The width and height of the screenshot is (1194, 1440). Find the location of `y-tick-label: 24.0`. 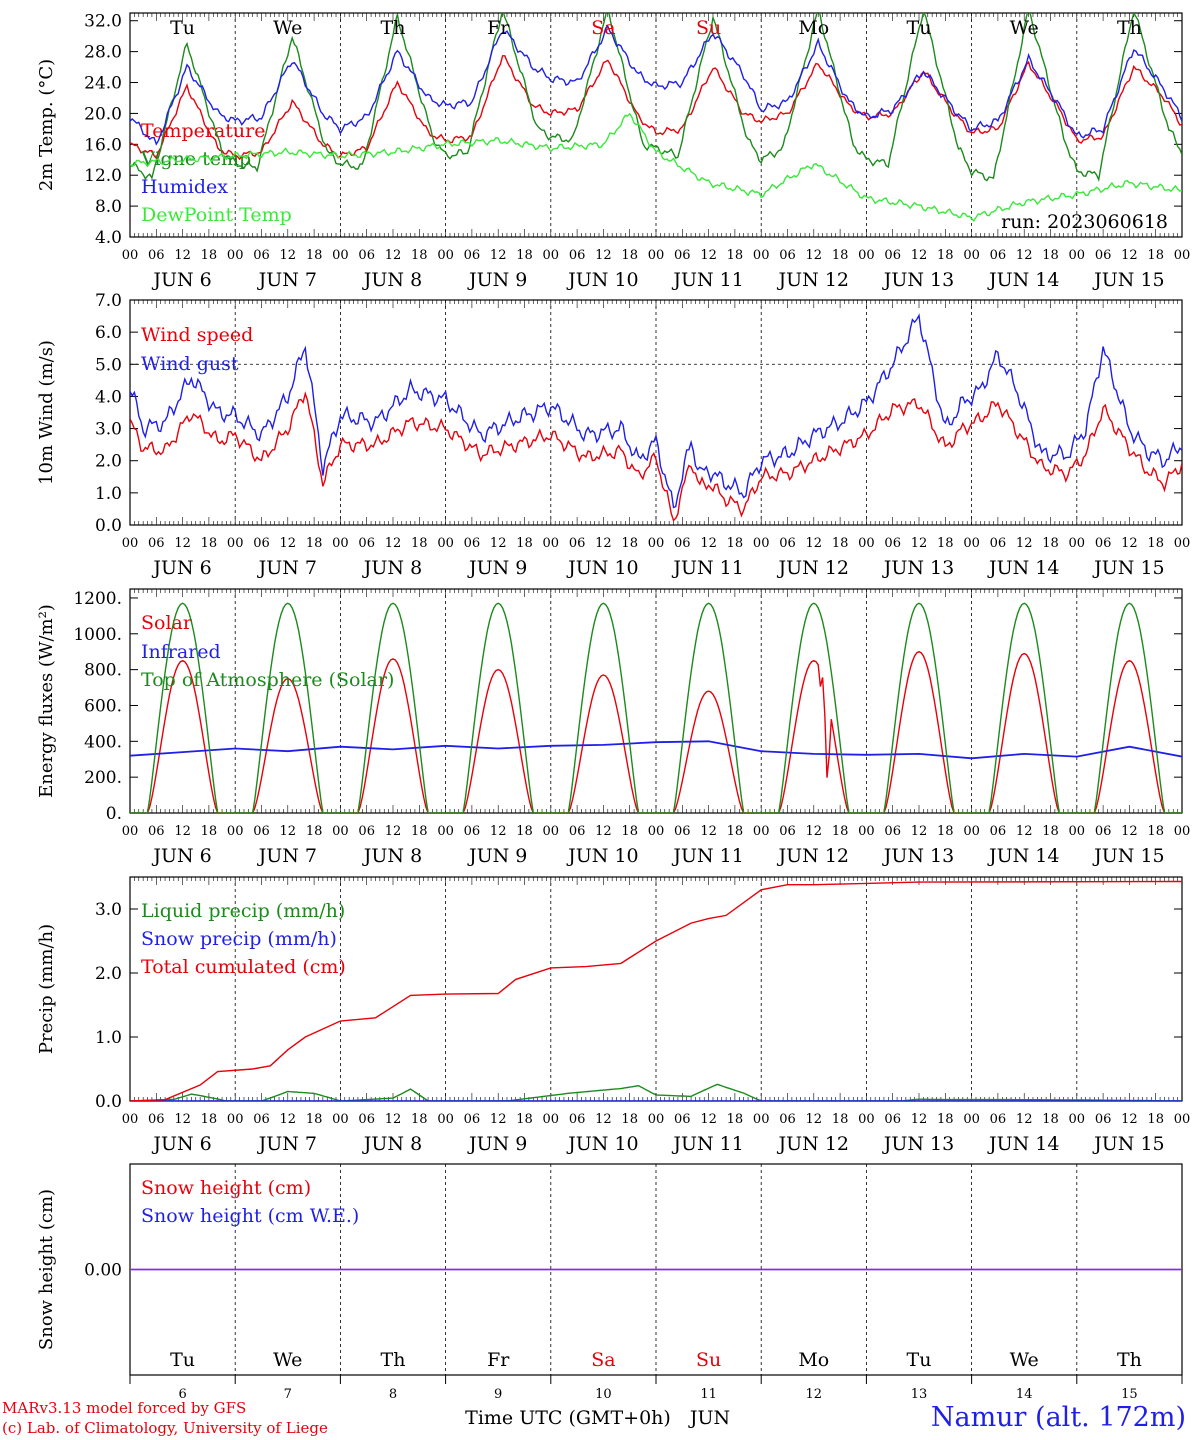

y-tick-label: 24.0 is located at coordinates (103, 84).